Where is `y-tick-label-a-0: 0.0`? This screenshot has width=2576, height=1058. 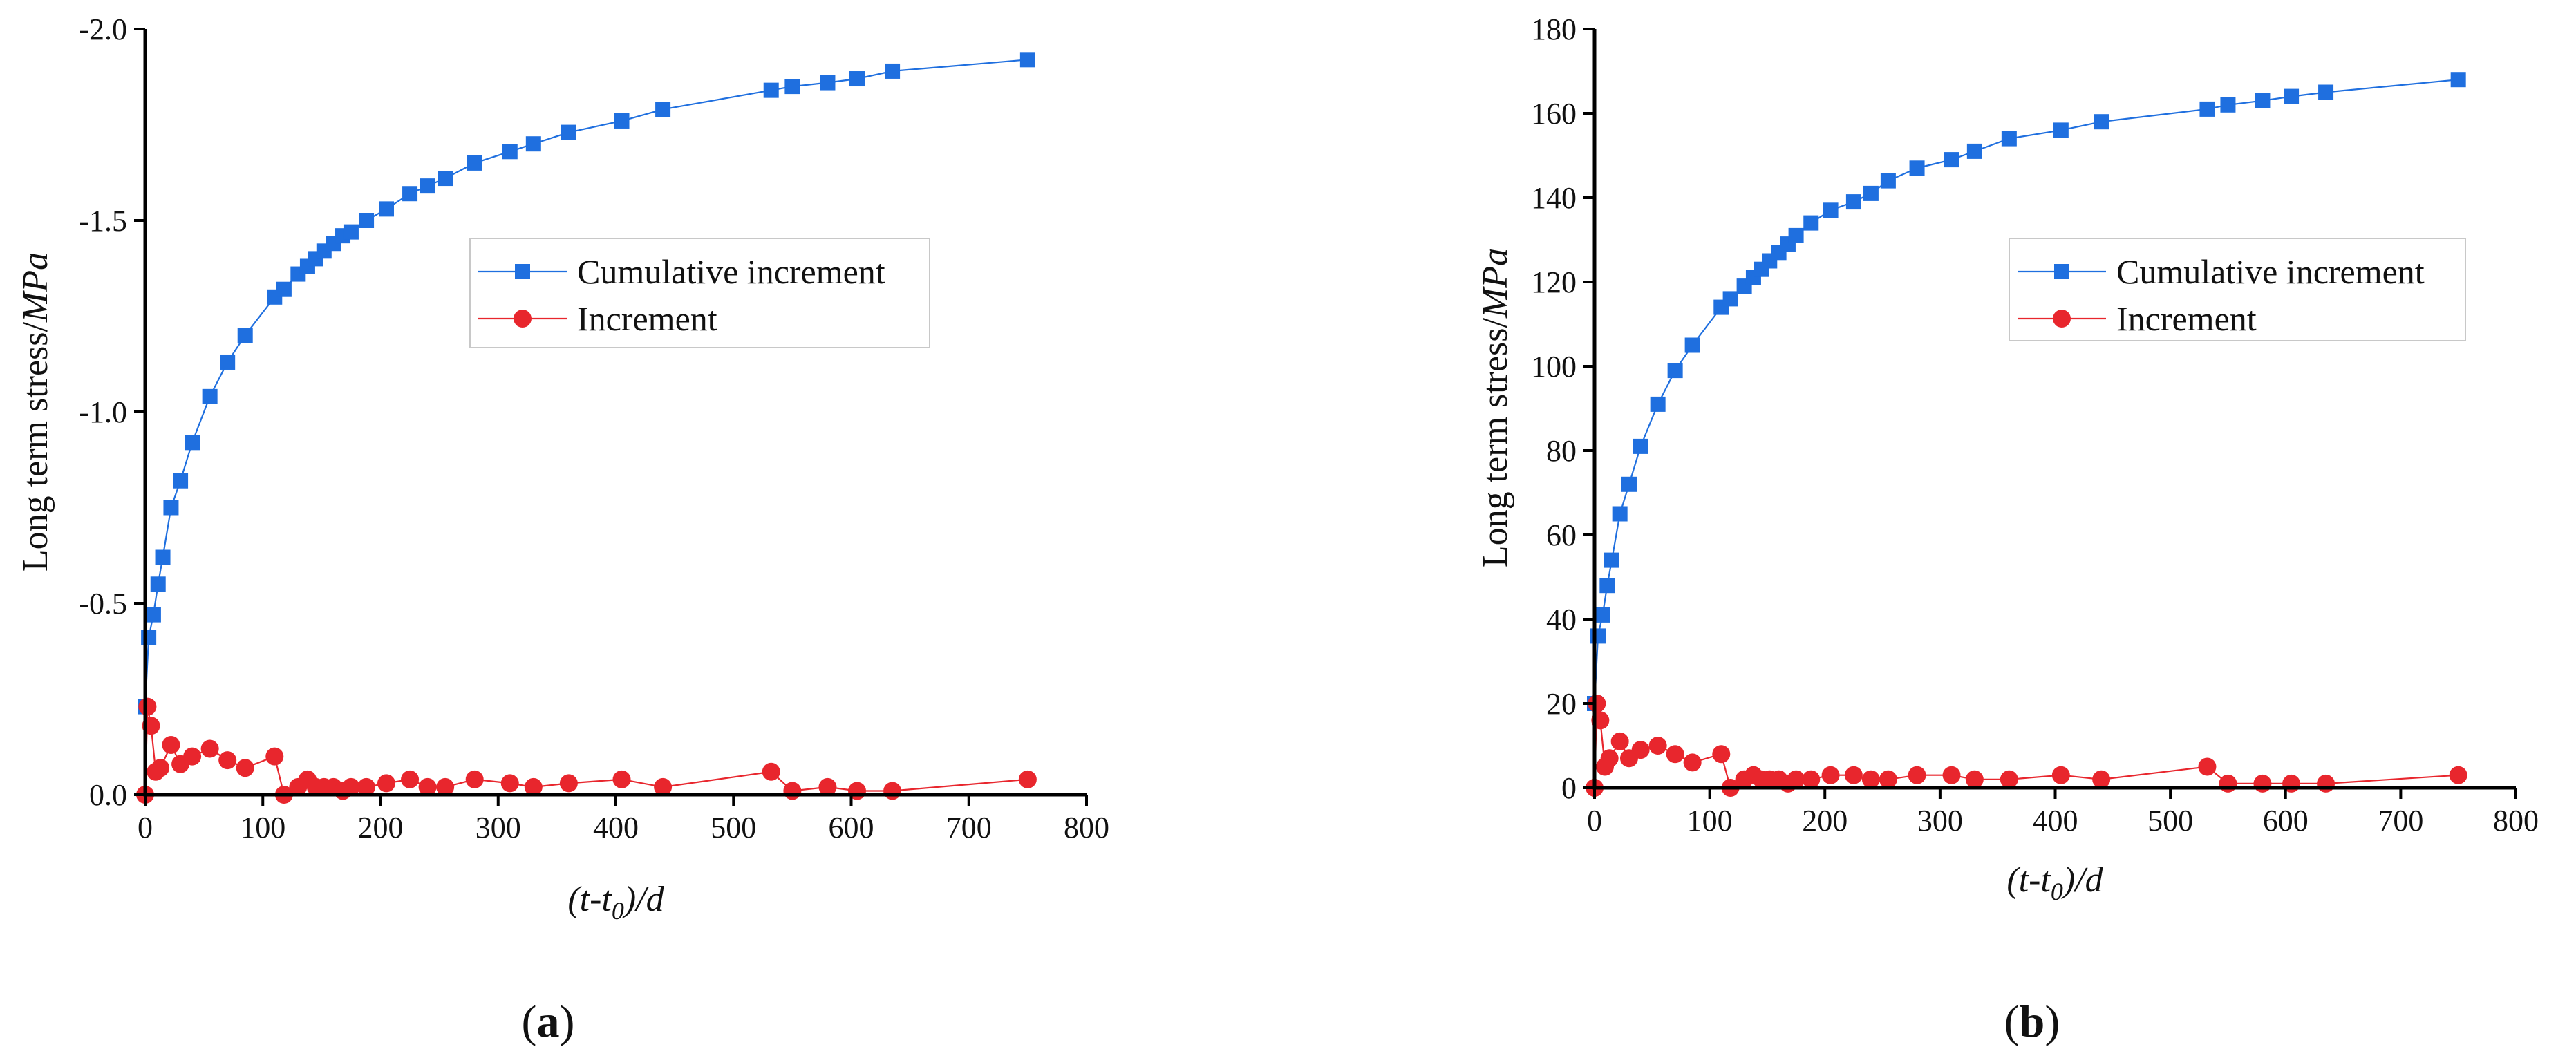
y-tick-label-a-0: 0.0 is located at coordinates (108, 795).